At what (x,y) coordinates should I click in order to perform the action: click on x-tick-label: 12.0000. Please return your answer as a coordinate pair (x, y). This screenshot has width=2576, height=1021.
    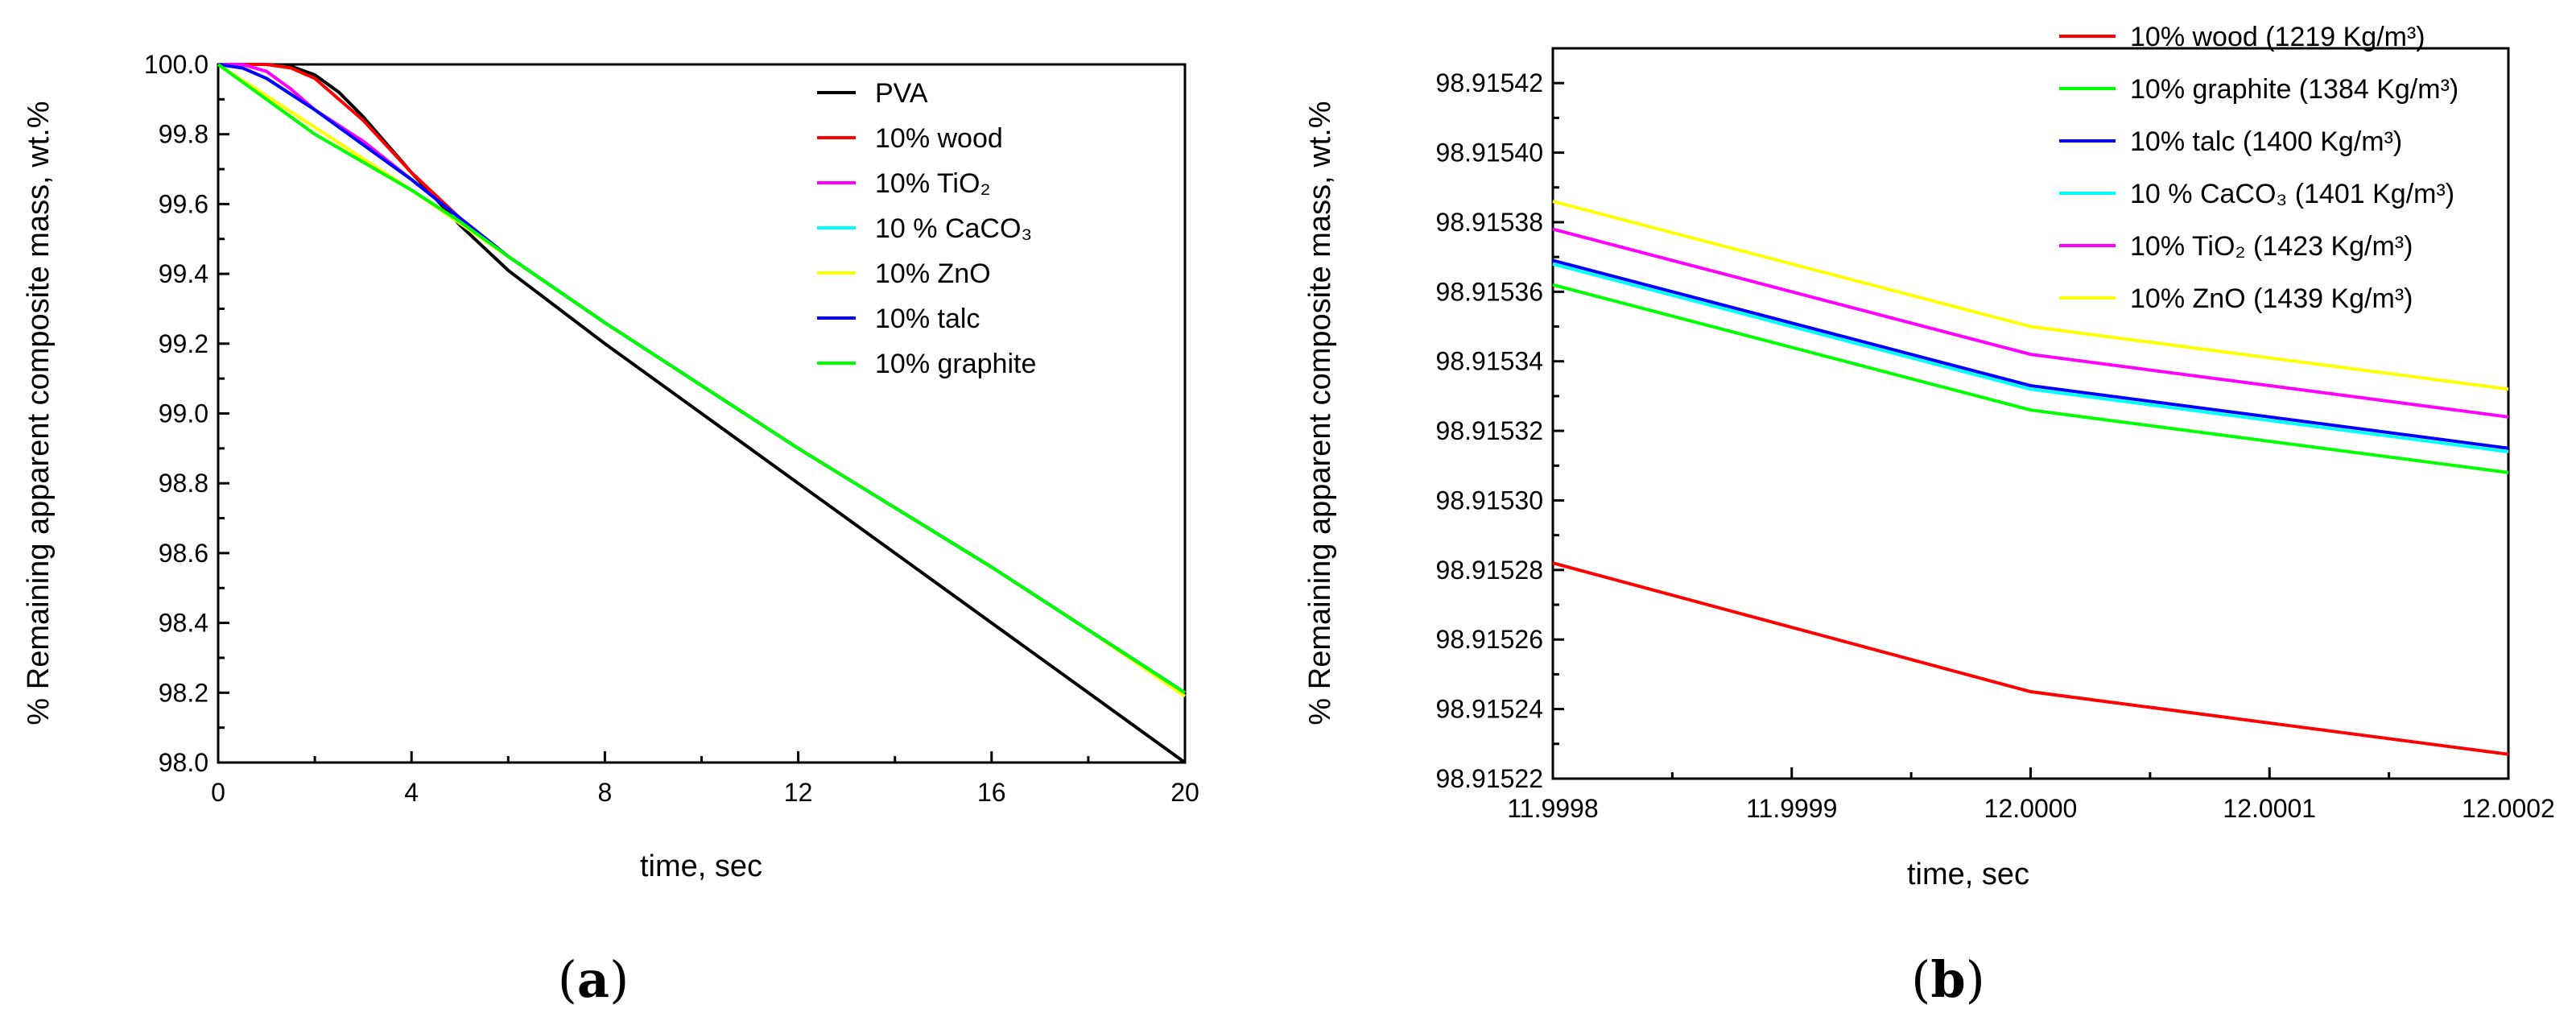
    Looking at the image, I should click on (2031, 808).